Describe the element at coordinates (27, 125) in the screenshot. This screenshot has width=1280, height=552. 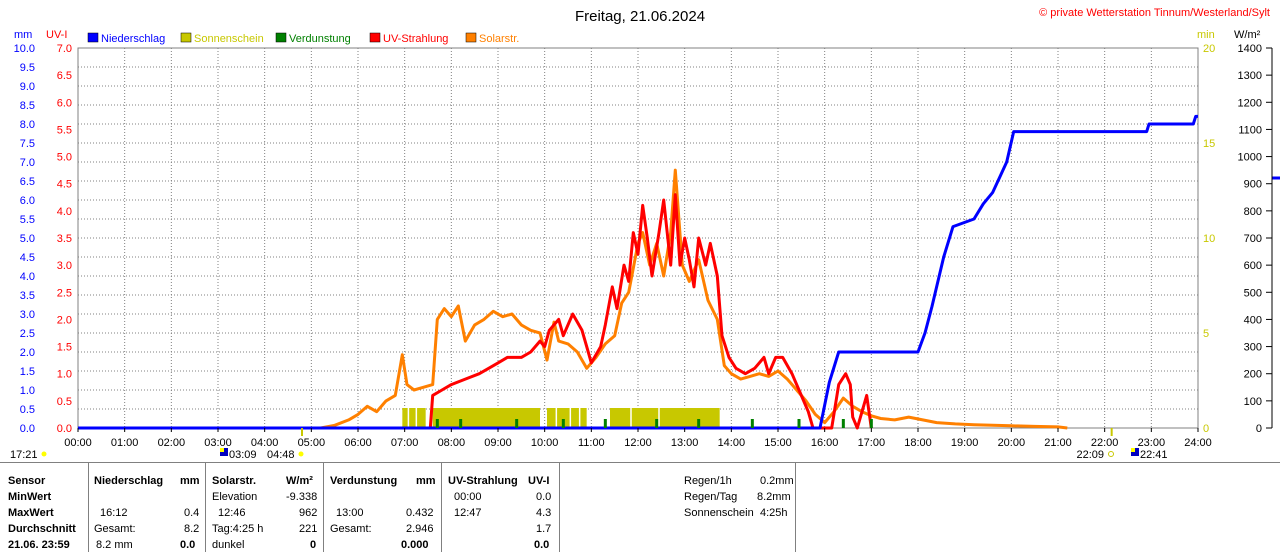
I see `y-mm-tick-label: 8.0` at that location.